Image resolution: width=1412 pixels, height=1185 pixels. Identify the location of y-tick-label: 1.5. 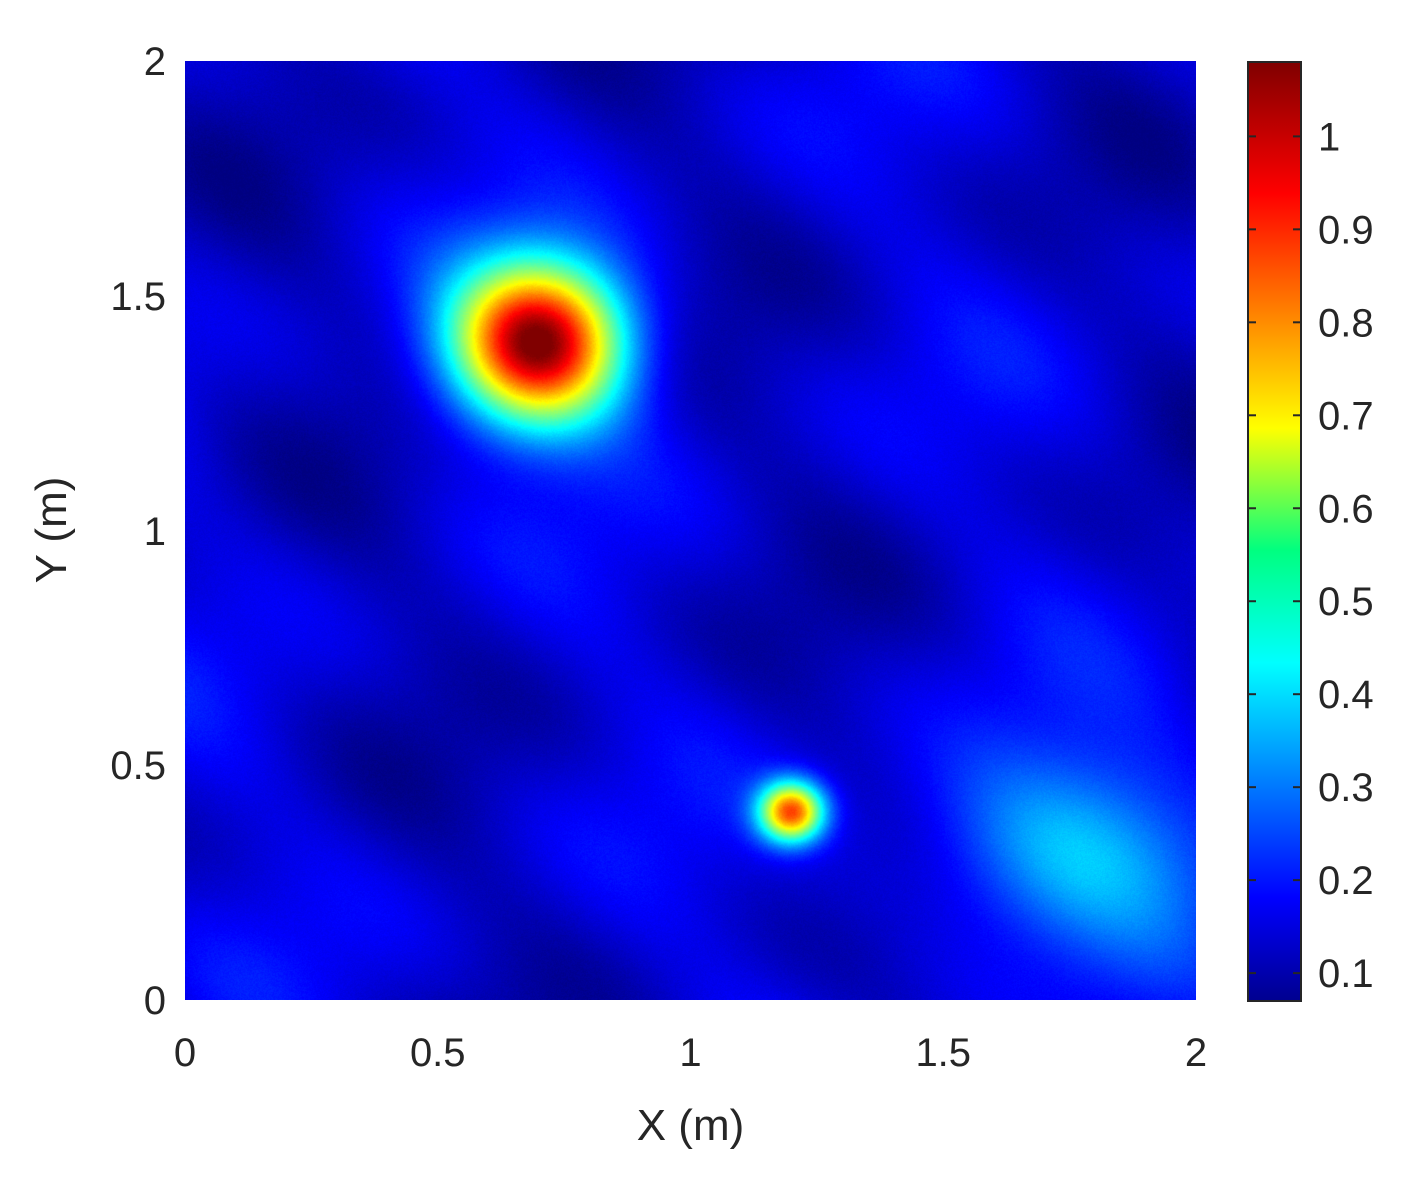
(138, 297).